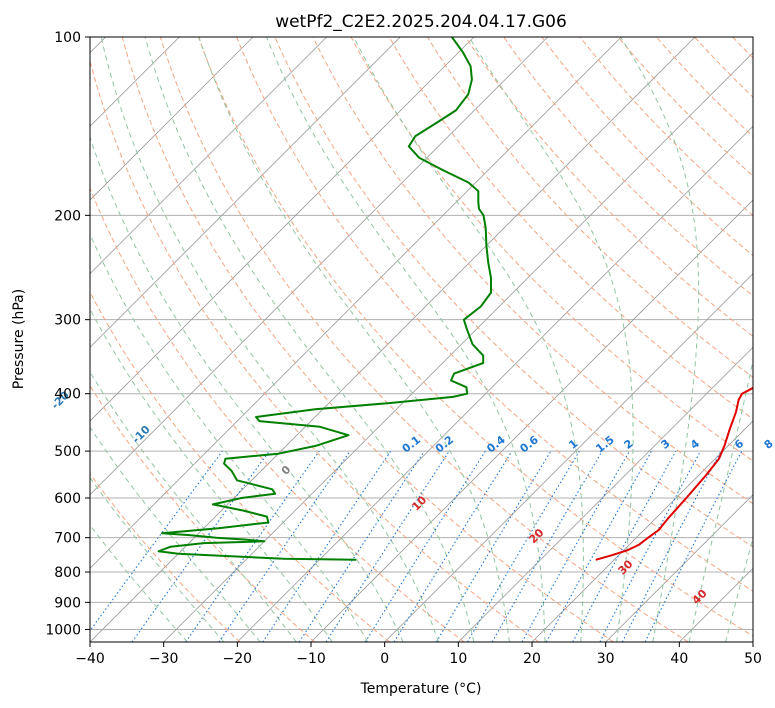 This screenshot has width=775, height=708. Describe the element at coordinates (458, 659) in the screenshot. I see `x-tick-label: 10` at that location.